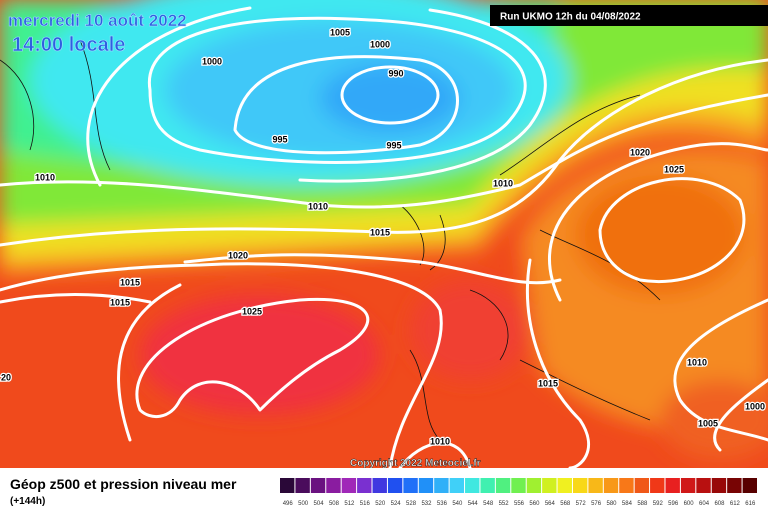 This screenshot has height=512, width=768. What do you see at coordinates (570, 17) in the screenshot?
I see `run-label: Run UKMO 12h du 04/08/2022` at bounding box center [570, 17].